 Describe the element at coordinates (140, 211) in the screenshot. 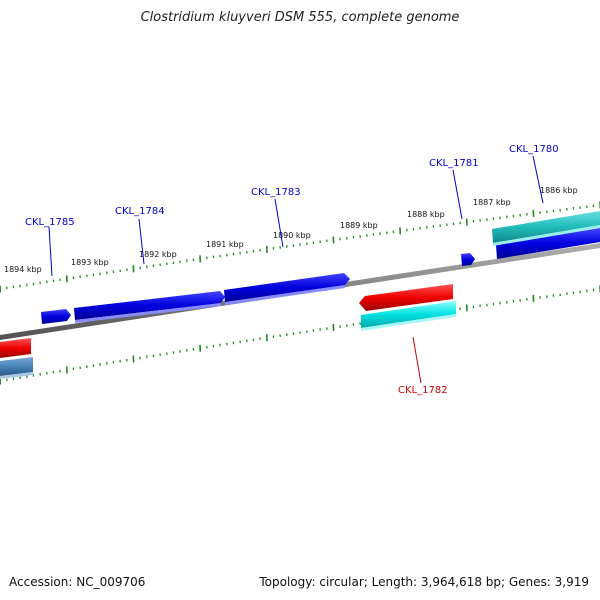

I see `gene-label: CKL_1784` at that location.